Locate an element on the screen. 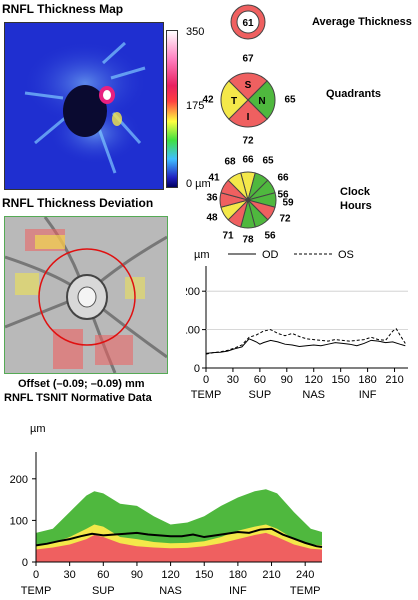 Image resolution: width=418 pixels, height=600 pixels. chart2-unit-label: µm is located at coordinates (38, 429).